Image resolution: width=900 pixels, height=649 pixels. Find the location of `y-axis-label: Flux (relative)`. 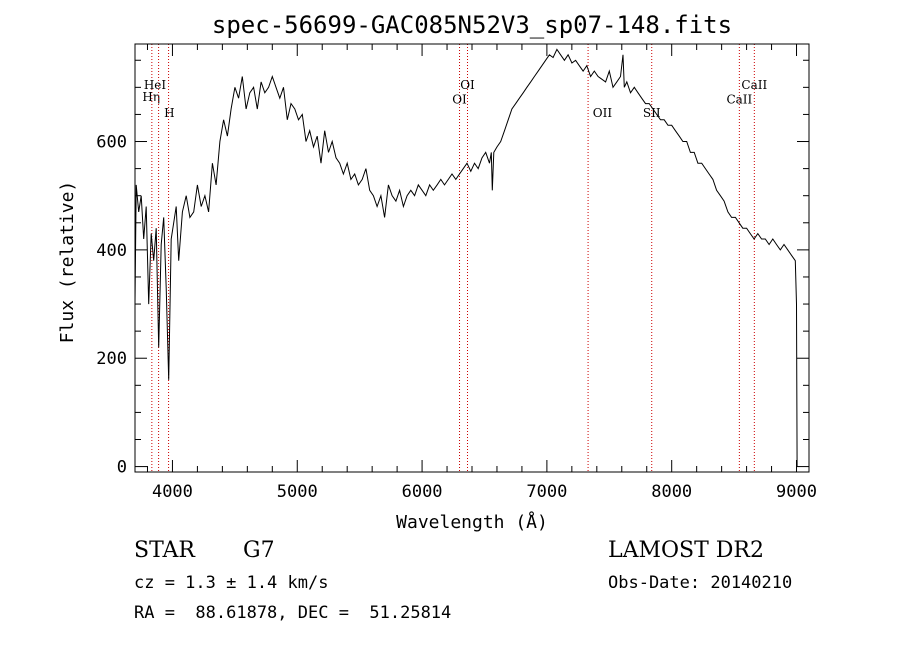

y-axis-label: Flux (relative) is located at coordinates (67, 262).